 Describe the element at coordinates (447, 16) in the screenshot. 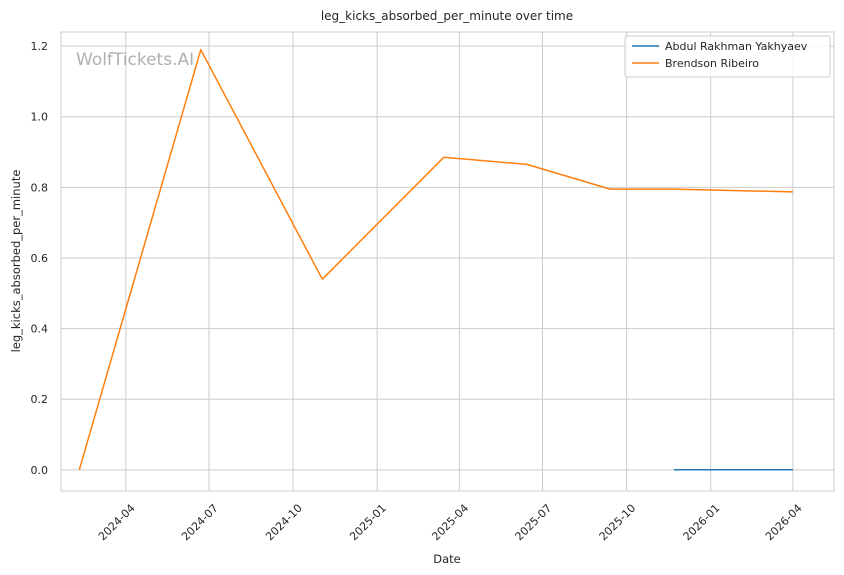

I see `chart-title: leg_kicks_absorbed_per_minute over time` at that location.